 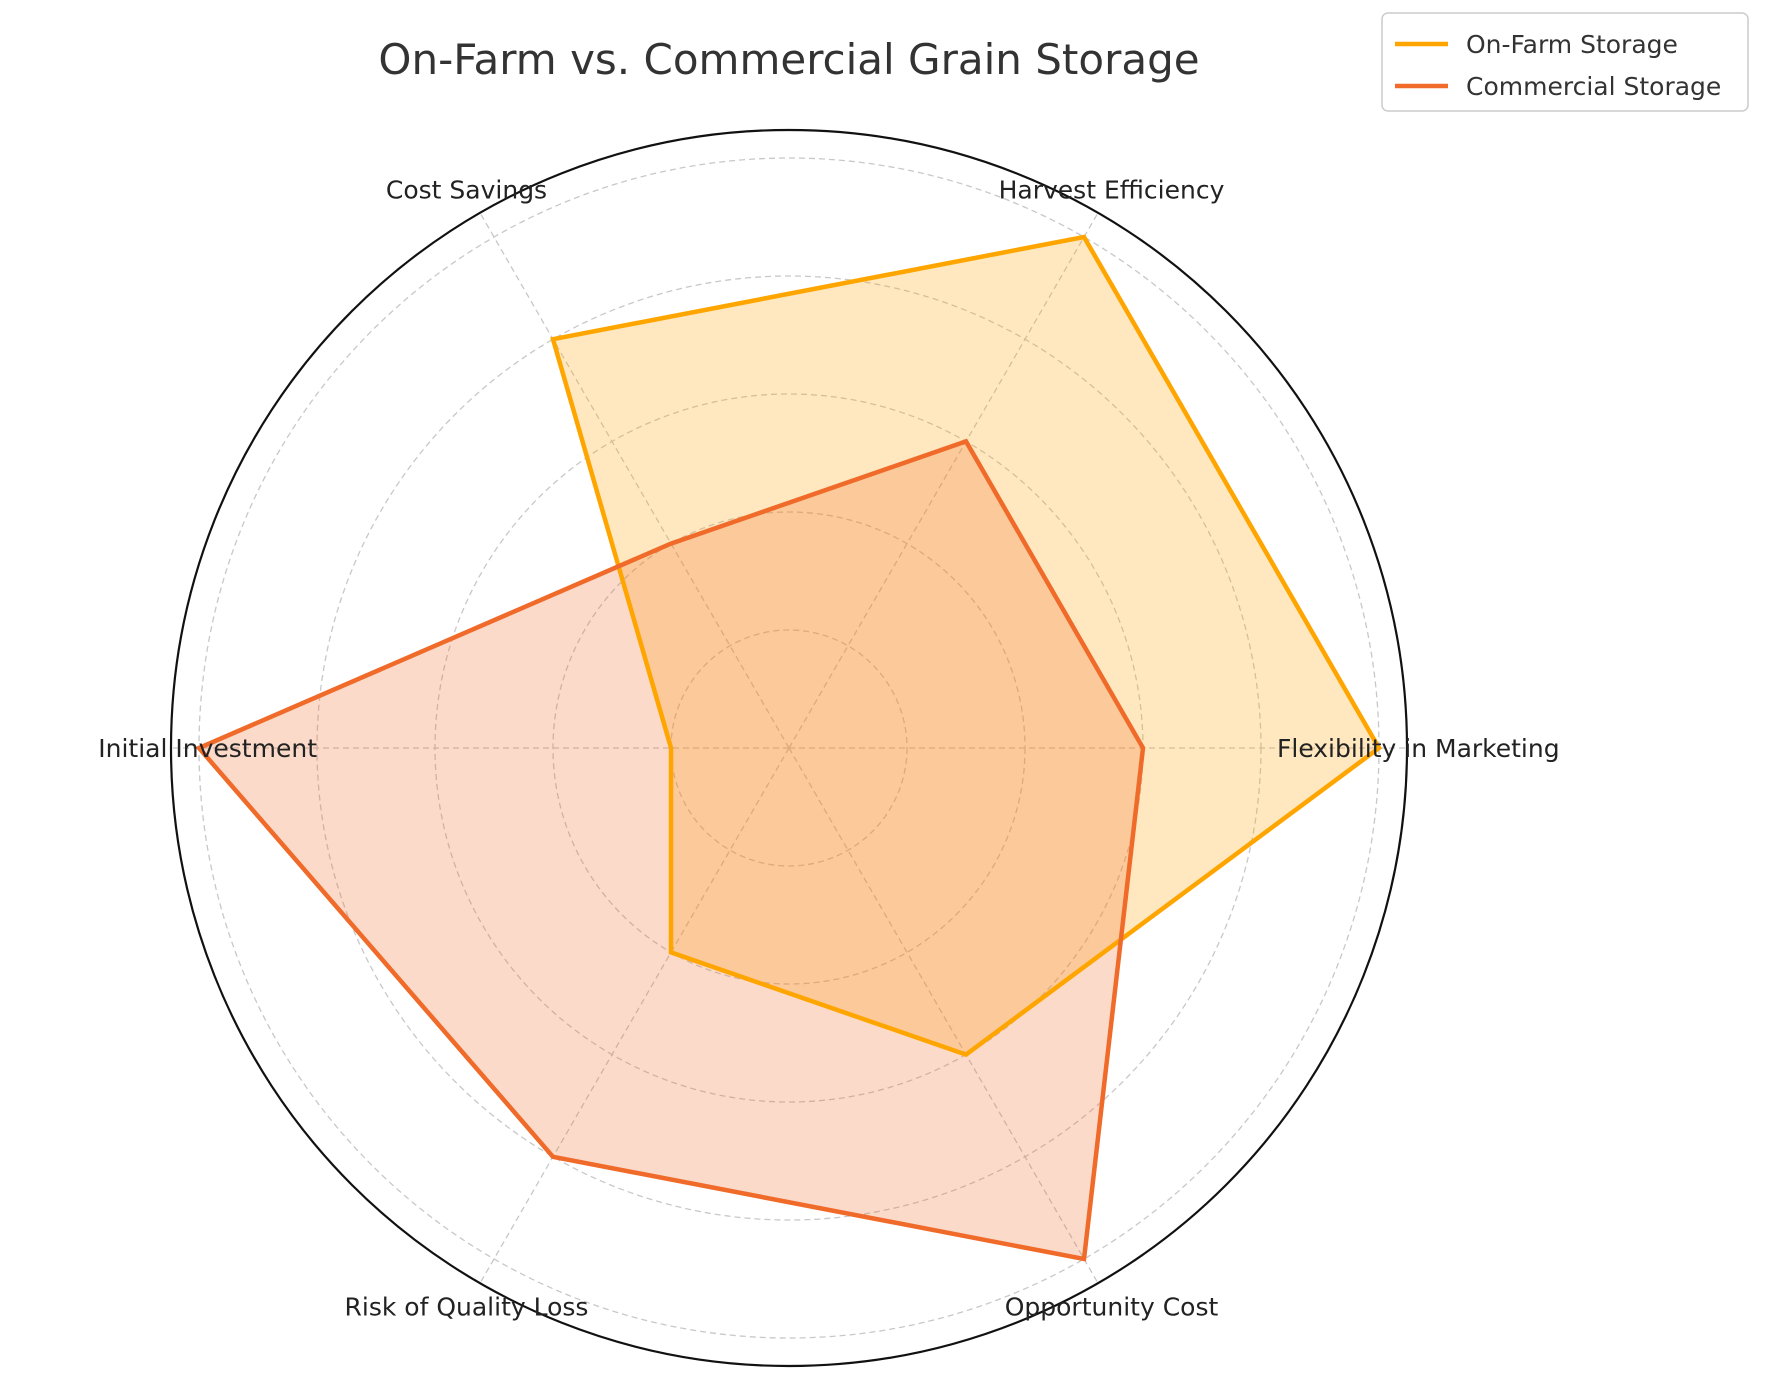 What do you see at coordinates (1593, 86) in the screenshot?
I see `legend-label-commercial-storage: Commercial Storage` at bounding box center [1593, 86].